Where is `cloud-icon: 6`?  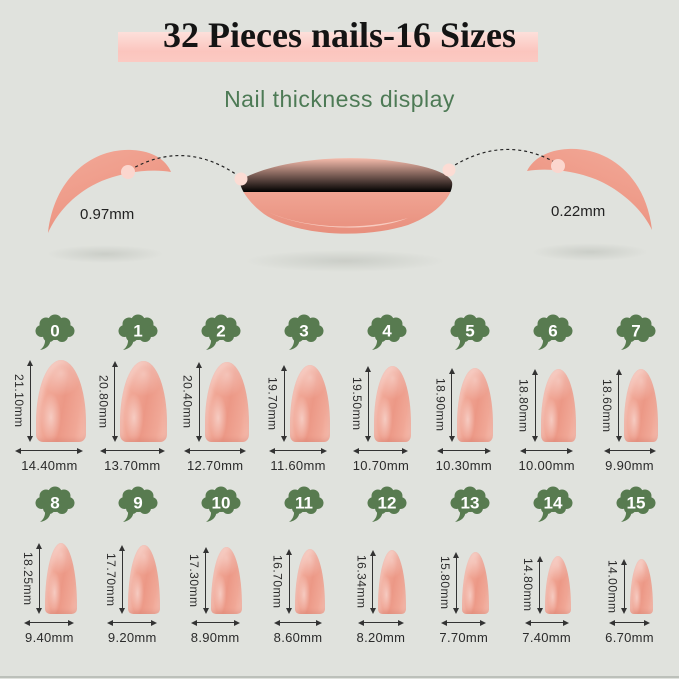
cloud-icon: 6 is located at coordinates (553, 332).